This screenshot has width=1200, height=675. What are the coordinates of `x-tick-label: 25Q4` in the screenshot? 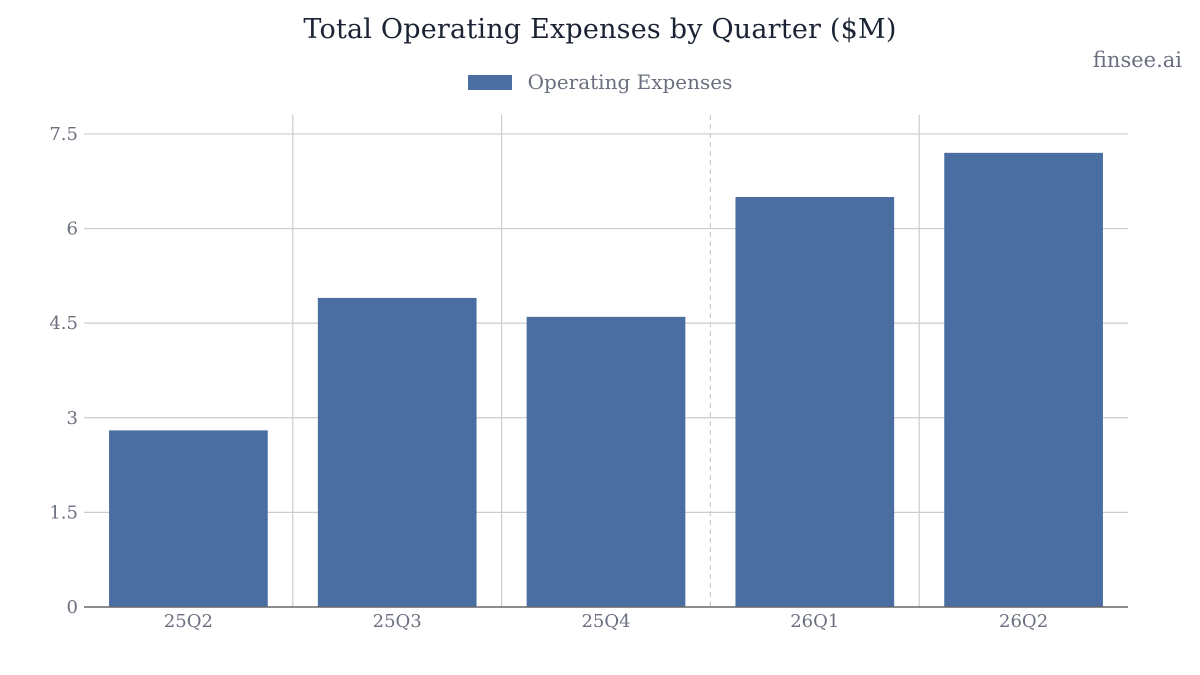 It's located at (605, 621).